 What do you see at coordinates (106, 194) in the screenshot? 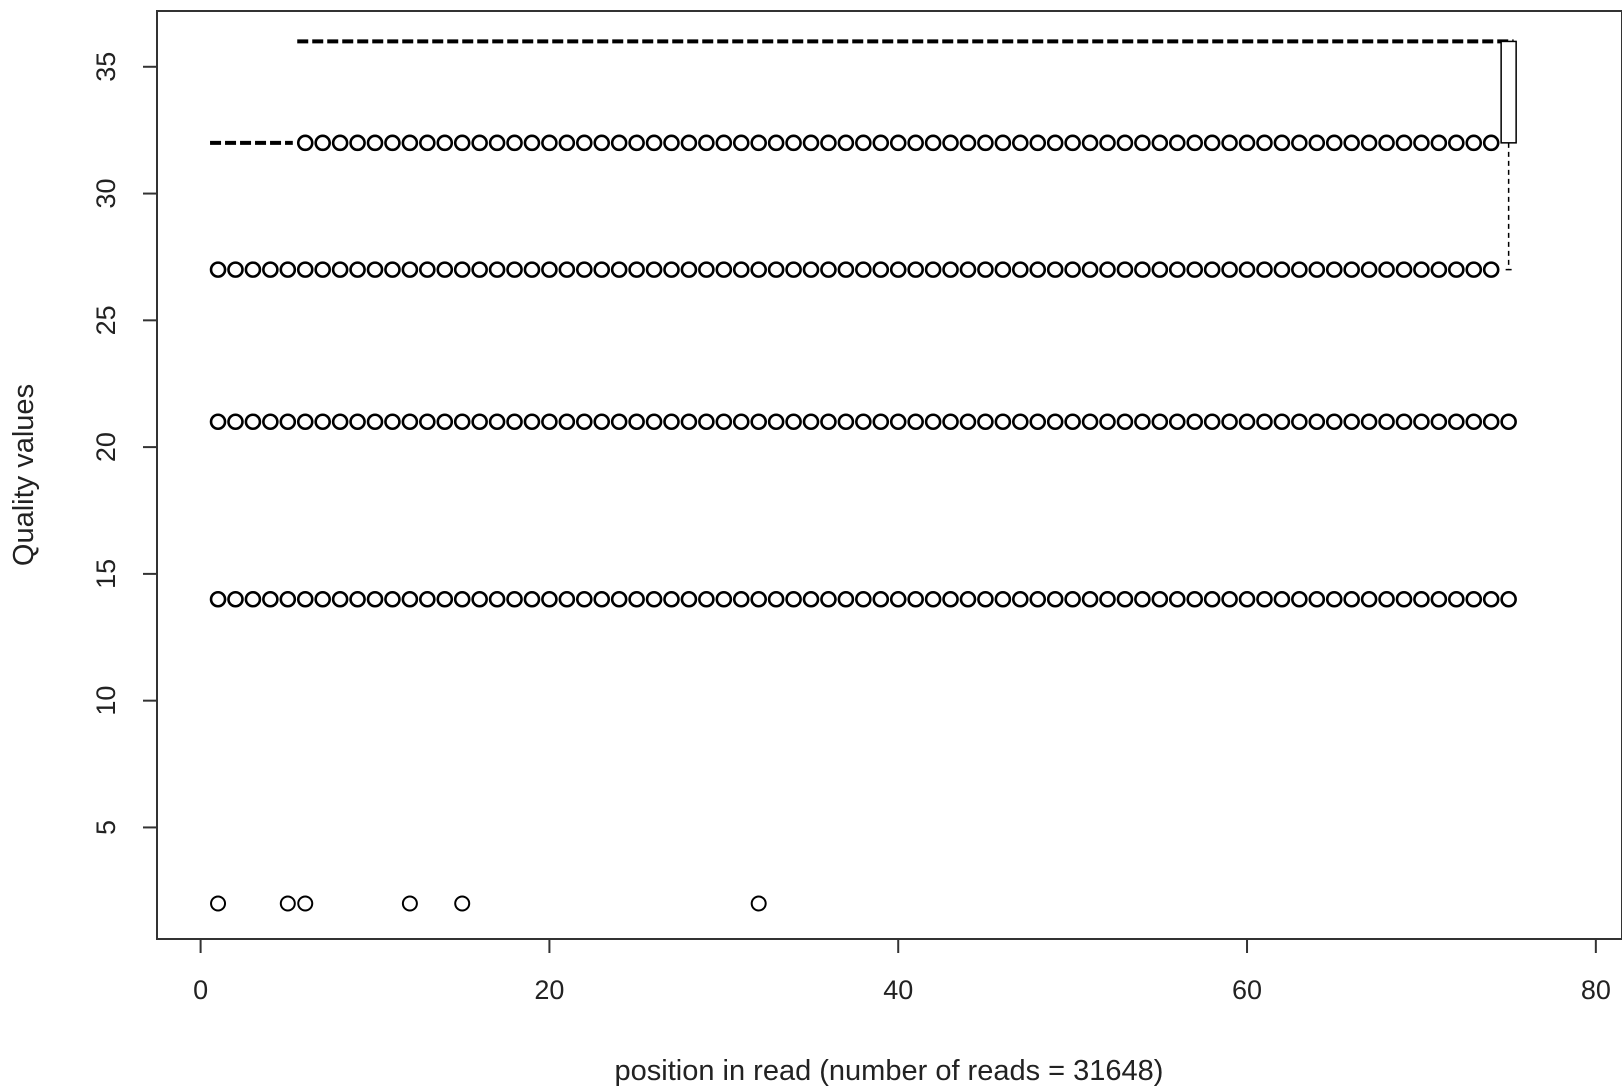
I see `y-tick-label: 30` at bounding box center [106, 194].